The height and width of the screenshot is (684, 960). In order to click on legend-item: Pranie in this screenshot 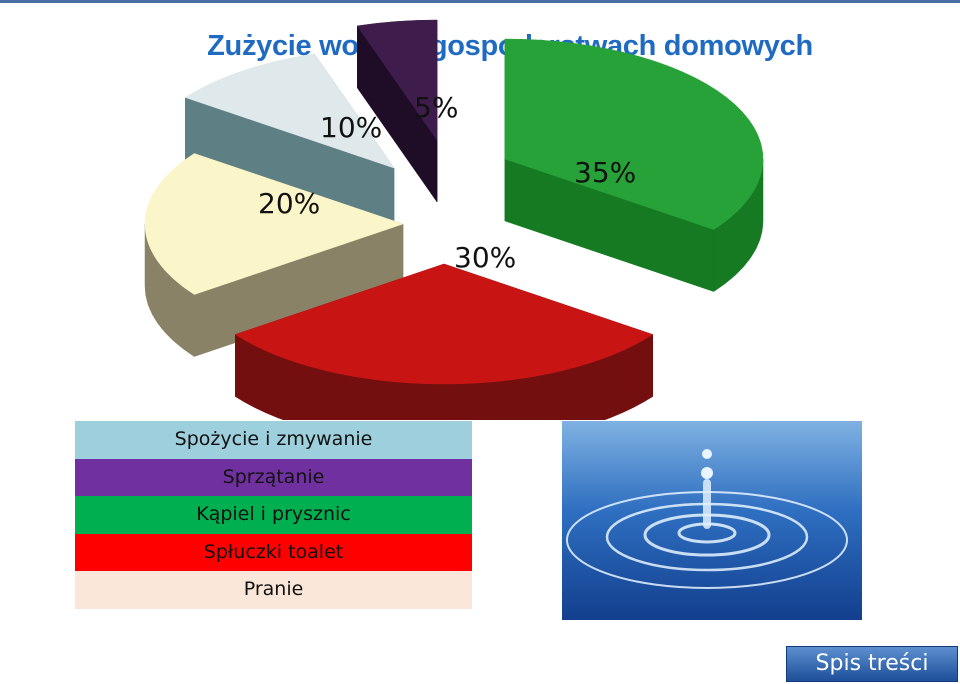, I will do `click(273, 590)`.